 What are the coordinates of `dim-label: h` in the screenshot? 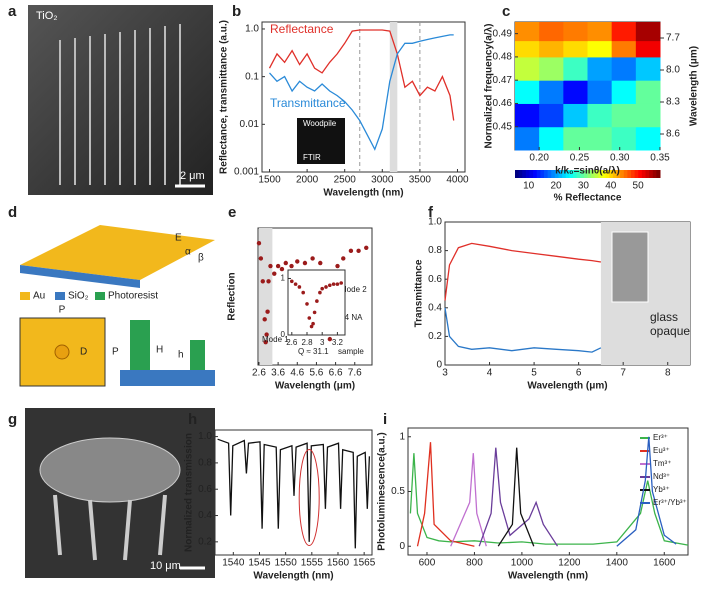 It's located at (181, 355).